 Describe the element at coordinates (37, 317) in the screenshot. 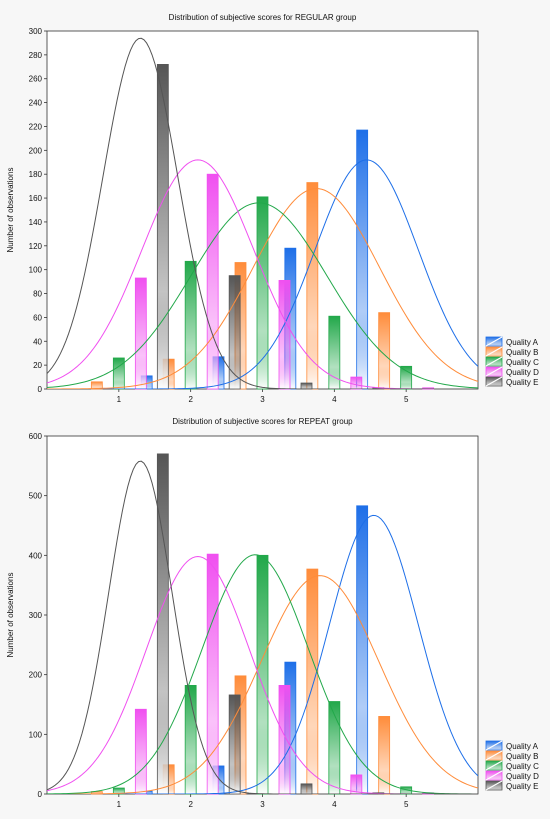

I see `y-tick-label: 60` at that location.